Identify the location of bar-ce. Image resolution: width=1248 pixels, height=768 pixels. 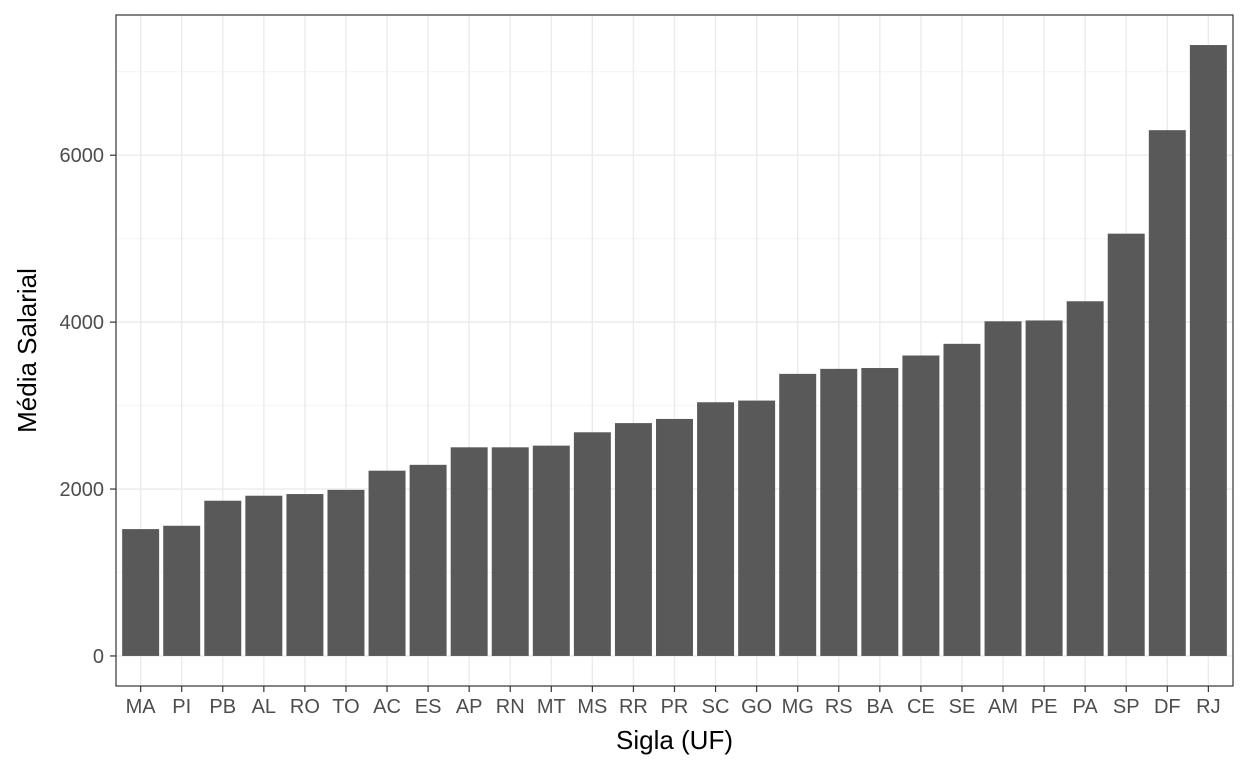
(921, 505).